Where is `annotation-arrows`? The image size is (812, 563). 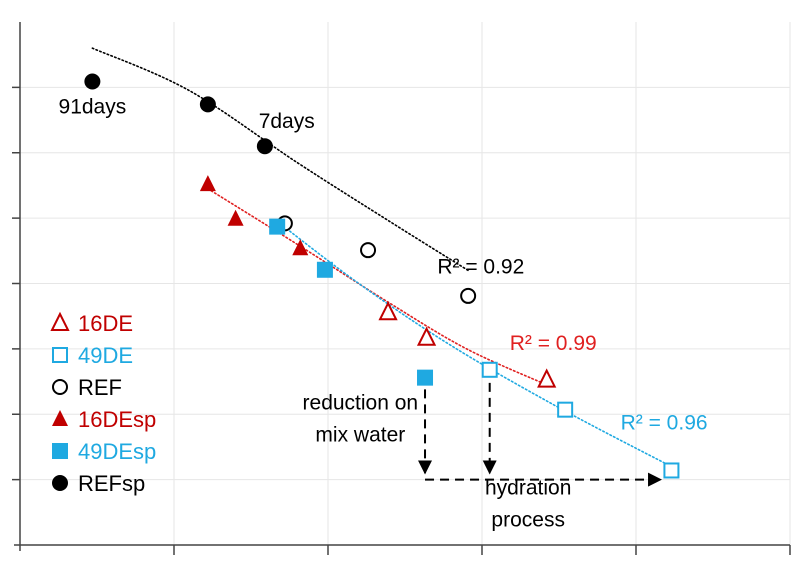 annotation-arrows is located at coordinates (540, 434).